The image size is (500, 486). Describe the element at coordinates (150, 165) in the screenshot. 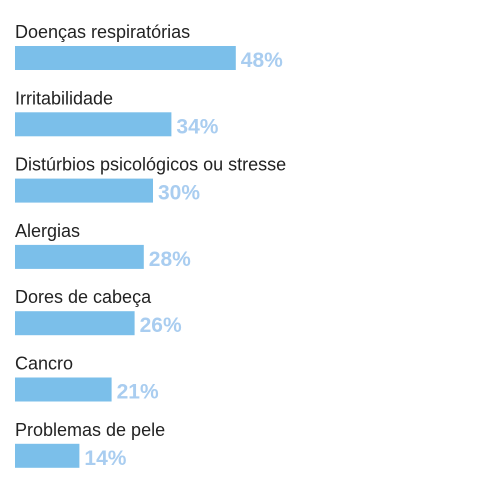

I see `category-label: Distúrbios psicológicos ou stresse` at that location.